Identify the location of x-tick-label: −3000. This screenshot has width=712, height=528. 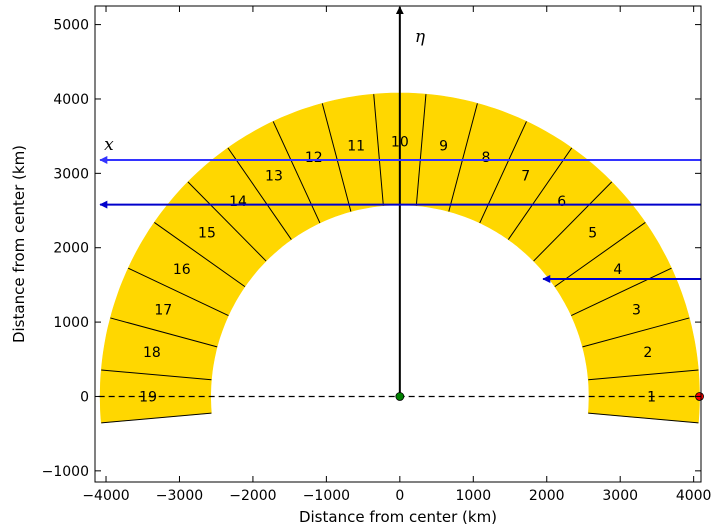
(179, 496).